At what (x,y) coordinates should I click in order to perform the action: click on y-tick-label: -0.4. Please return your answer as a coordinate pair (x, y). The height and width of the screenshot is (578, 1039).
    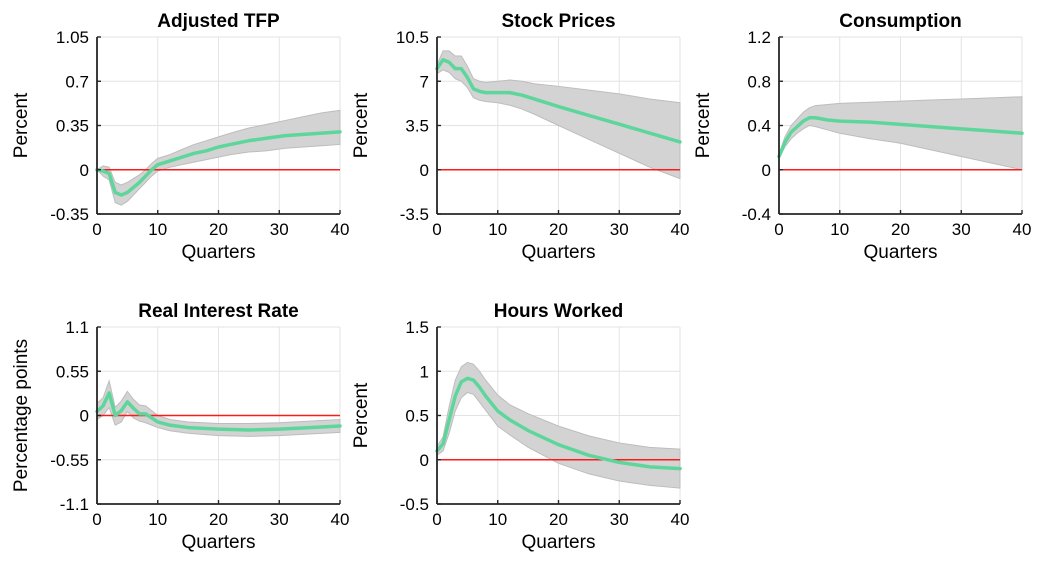
    Looking at the image, I should click on (756, 214).